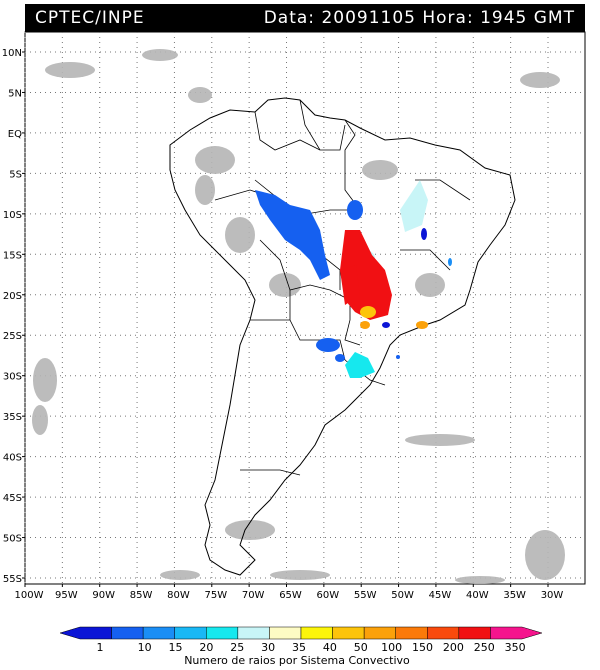 Image resolution: width=600 pixels, height=670 pixels. Describe the element at coordinates (178, 595) in the screenshot. I see `lon-label: 80W` at that location.